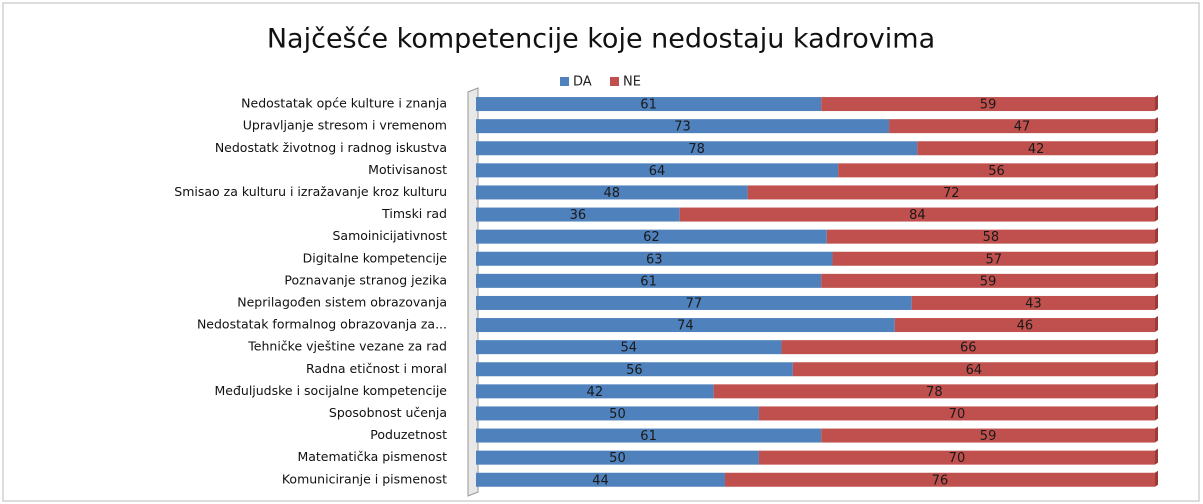  What do you see at coordinates (414, 213) in the screenshot?
I see `category-label: Timski rad` at bounding box center [414, 213].